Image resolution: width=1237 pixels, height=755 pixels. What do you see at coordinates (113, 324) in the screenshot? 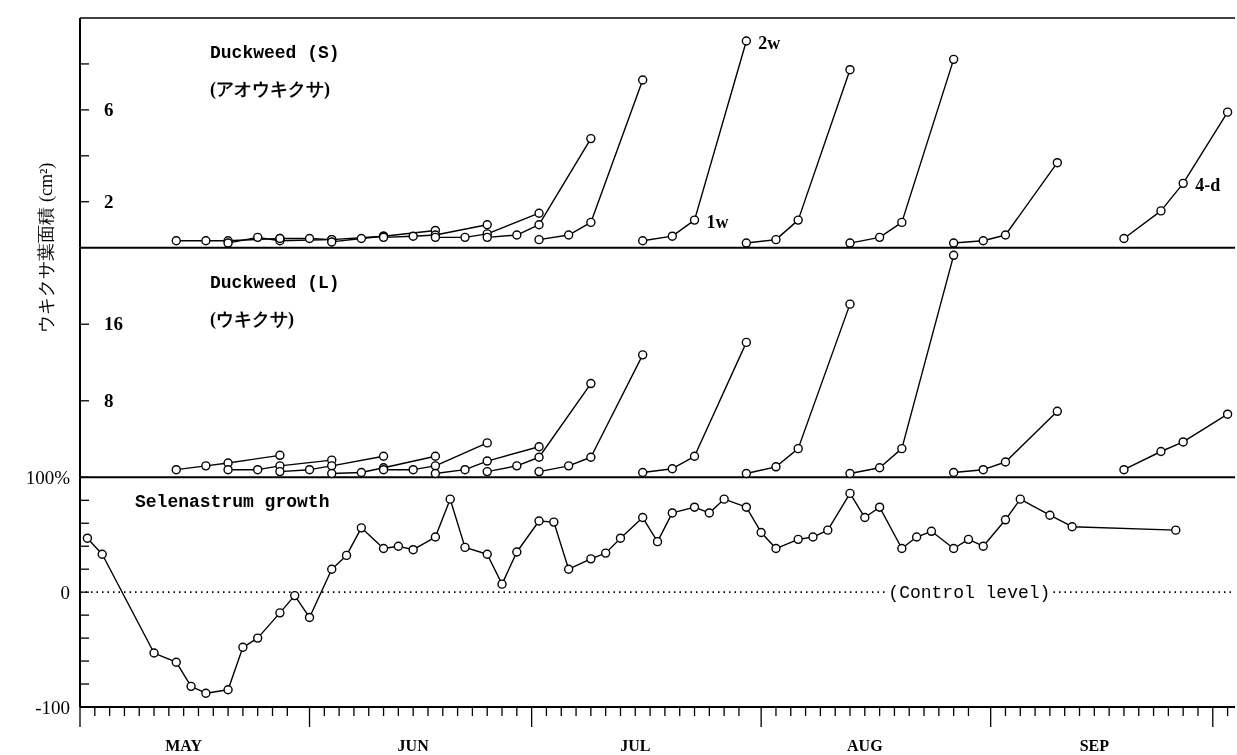
I see `y-tick-label: 16` at bounding box center [113, 324].